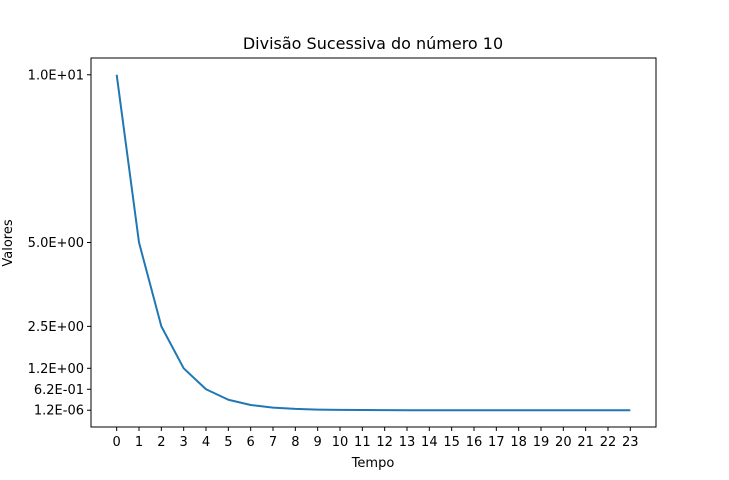 The width and height of the screenshot is (729, 480). I want to click on x-tick-label: 14, so click(429, 442).